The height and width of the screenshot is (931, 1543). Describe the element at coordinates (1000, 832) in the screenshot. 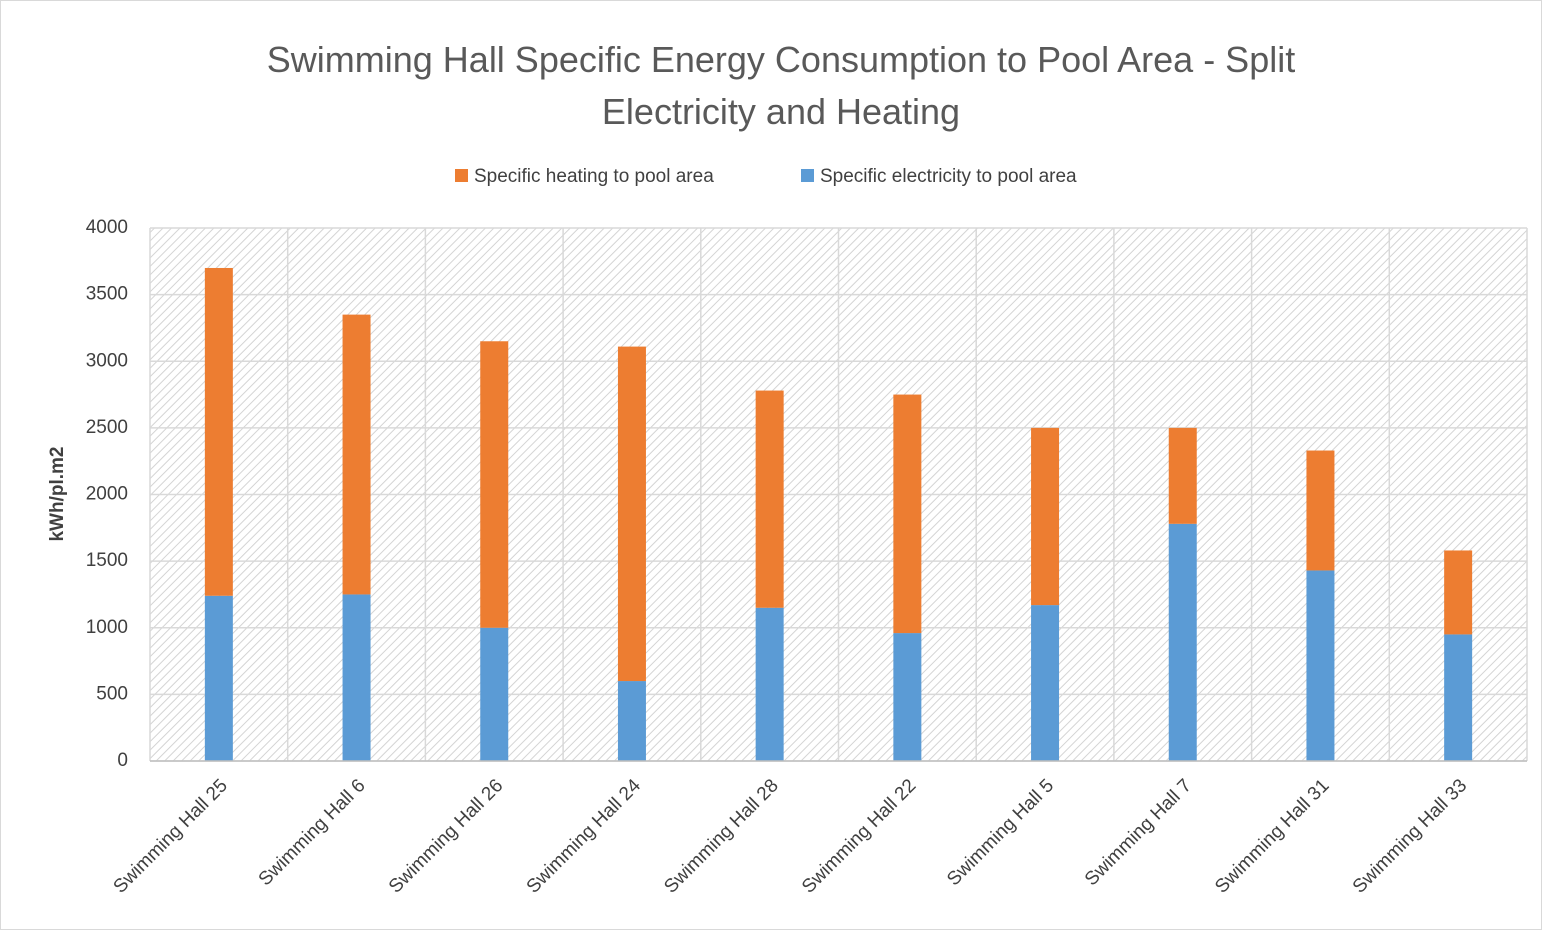

I see `x-tick-label: Swimming Hall 5` at that location.